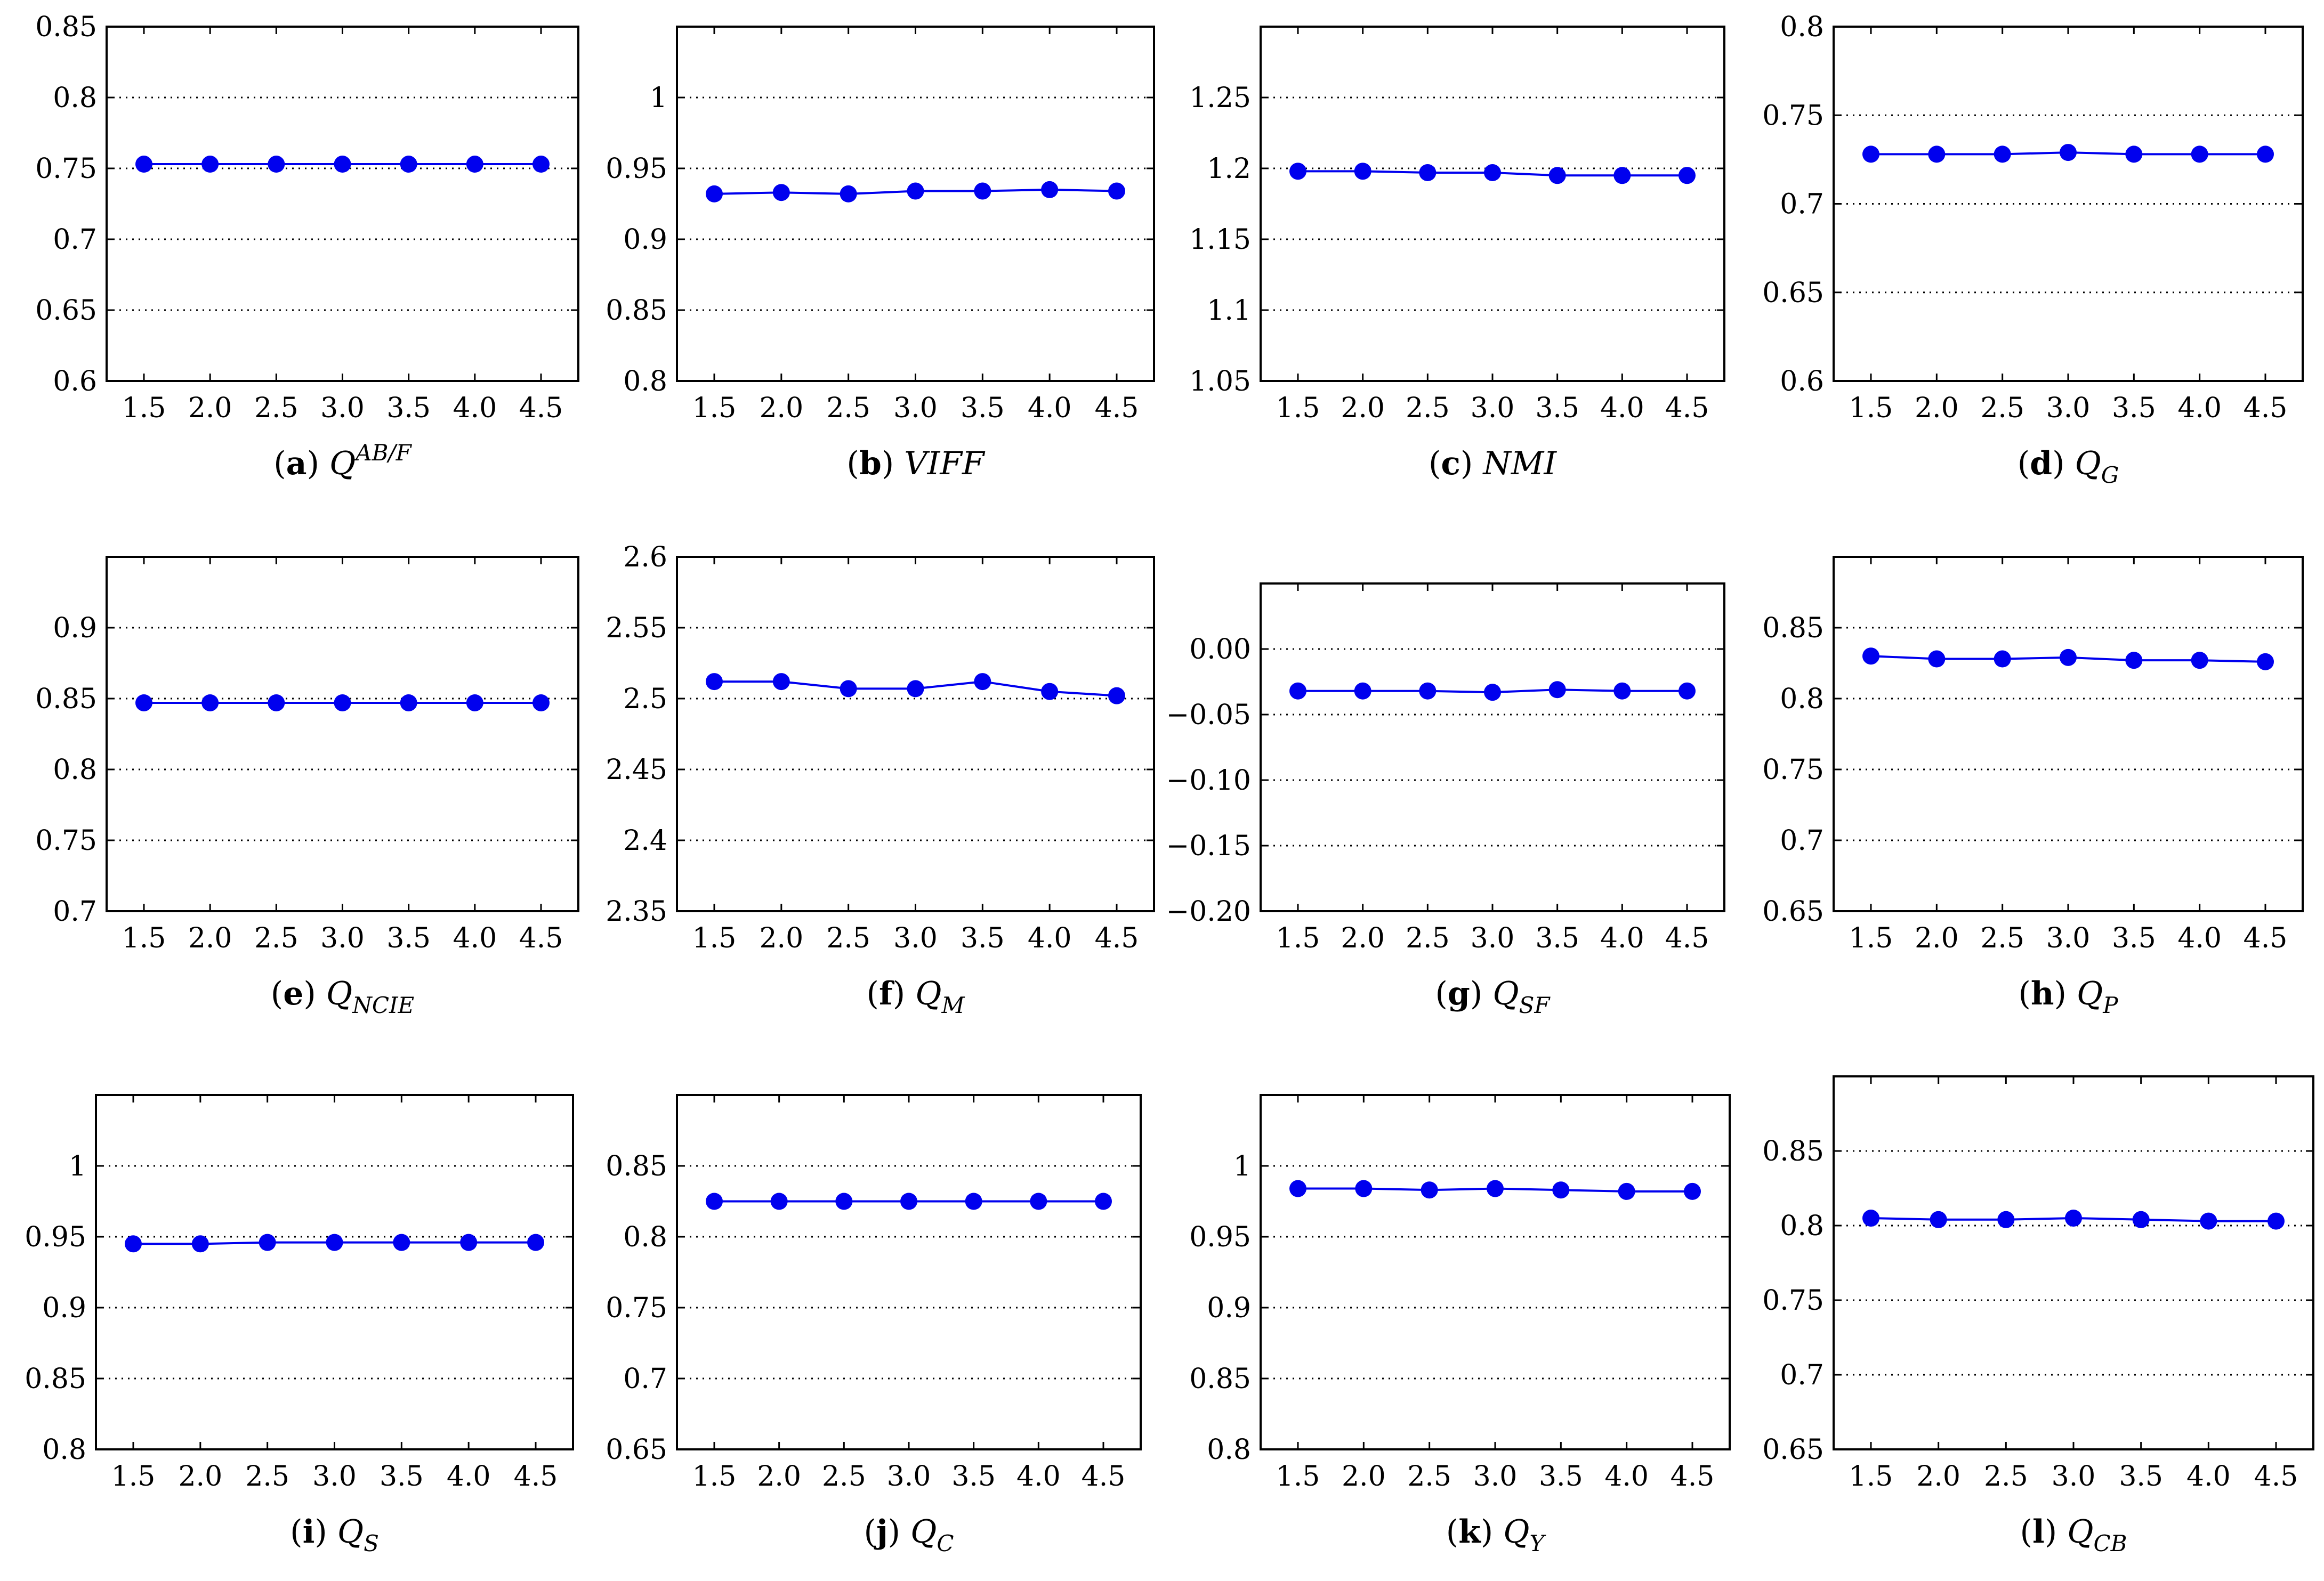 Image resolution: width=2324 pixels, height=1581 pixels. What do you see at coordinates (342, 461) in the screenshot?
I see `panel-caption: (a) QAB/F` at bounding box center [342, 461].